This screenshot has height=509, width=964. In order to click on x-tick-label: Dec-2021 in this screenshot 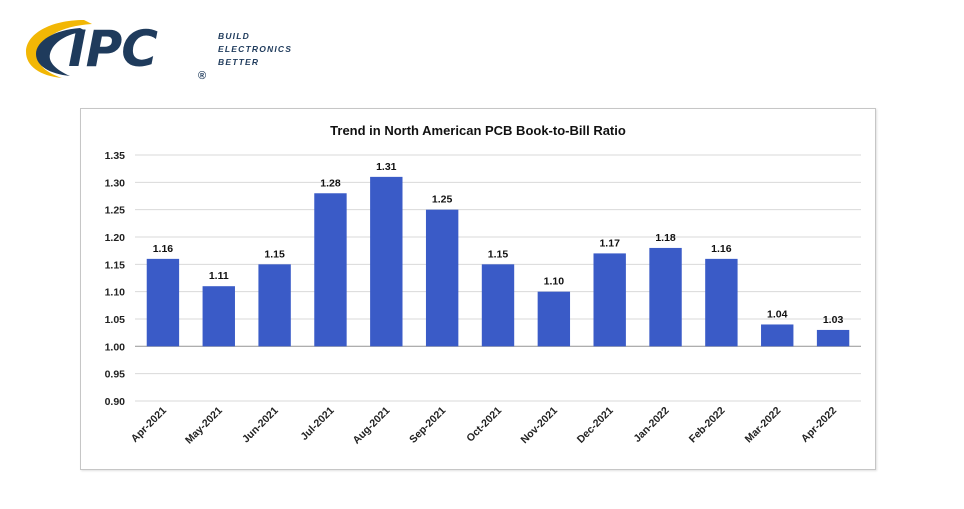, I will do `click(595, 425)`.